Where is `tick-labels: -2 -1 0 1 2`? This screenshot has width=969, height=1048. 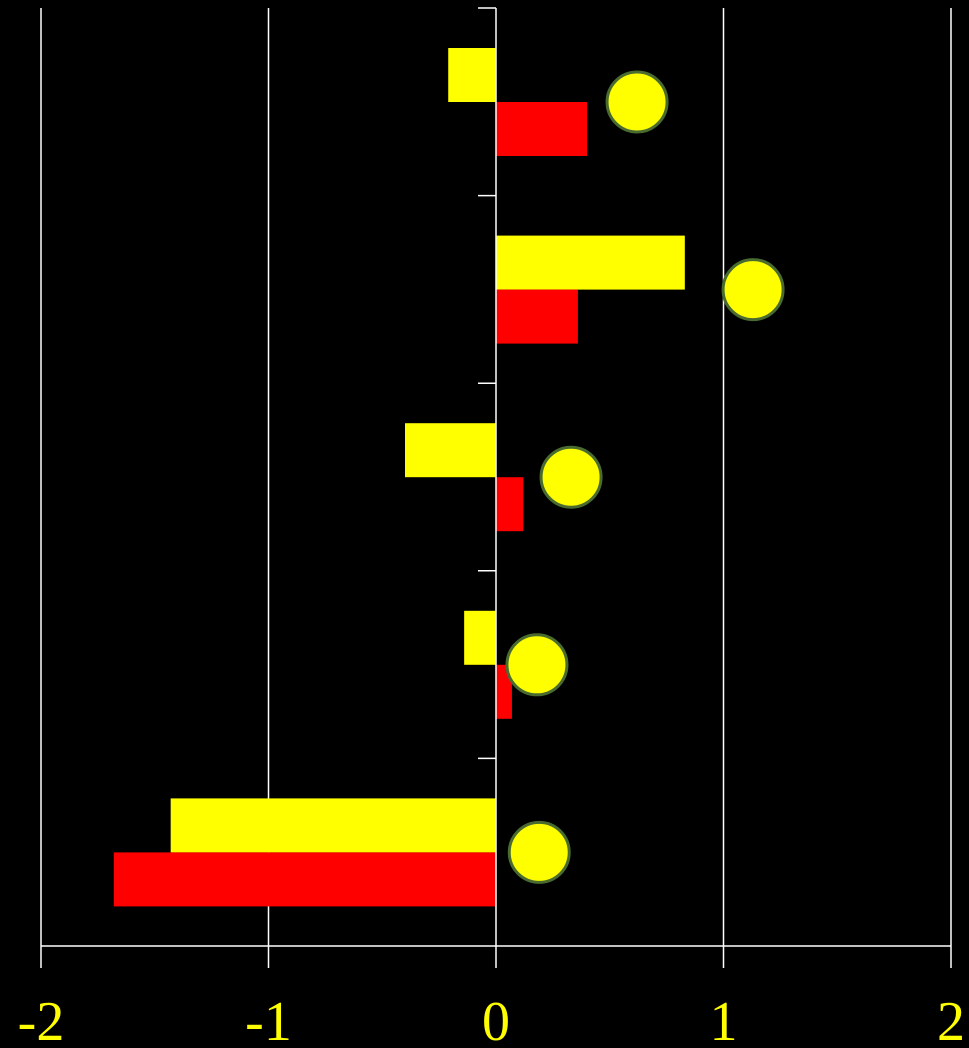
tick-labels: -2 -1 0 1 2 is located at coordinates (491, 1019).